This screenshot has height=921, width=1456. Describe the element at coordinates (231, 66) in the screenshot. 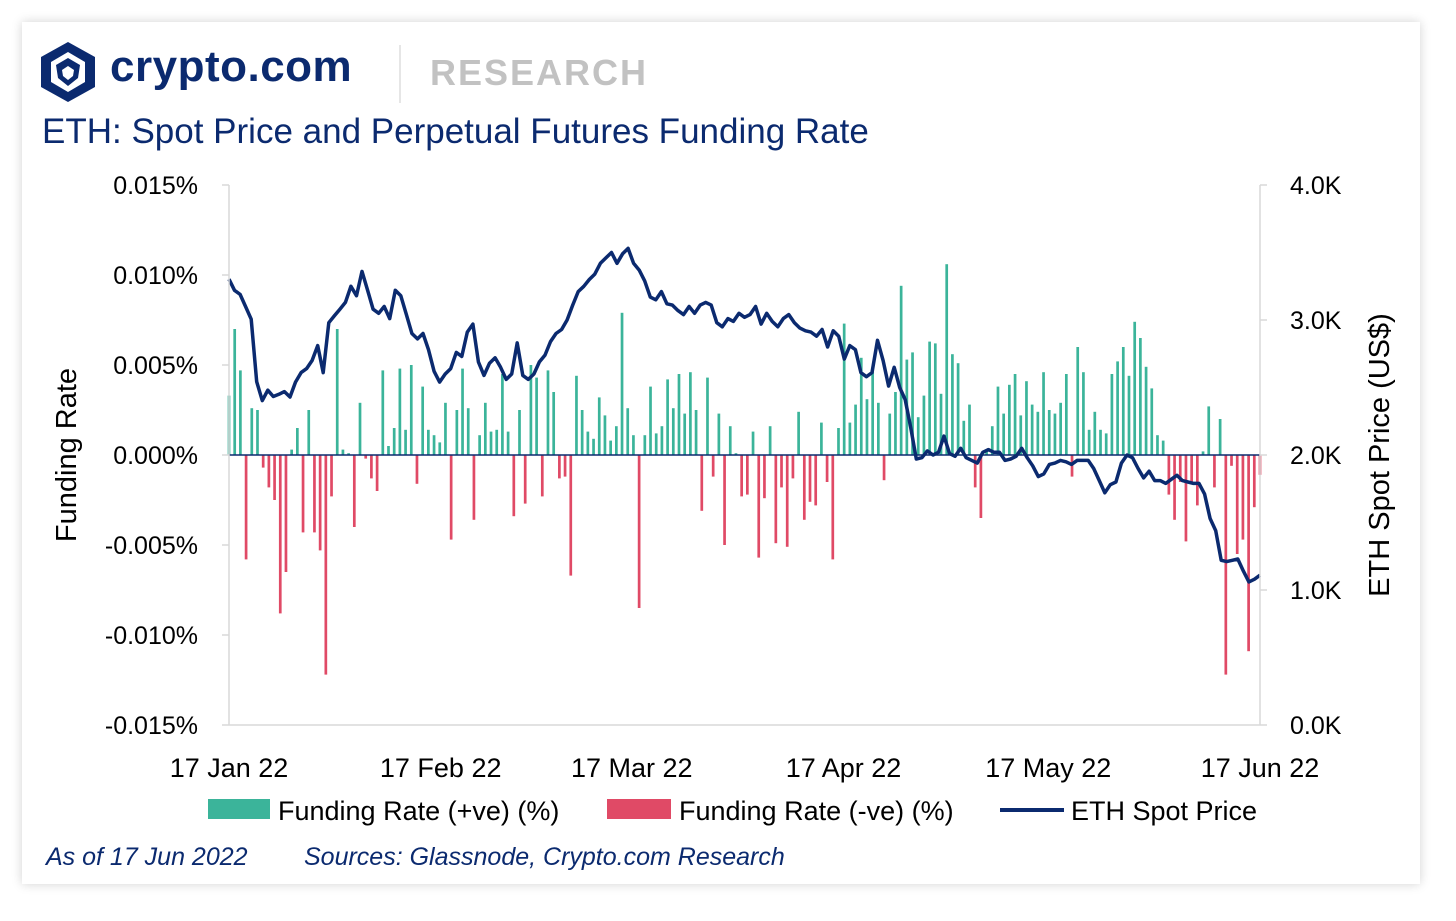

I see `brand-name: crypto.com` at that location.